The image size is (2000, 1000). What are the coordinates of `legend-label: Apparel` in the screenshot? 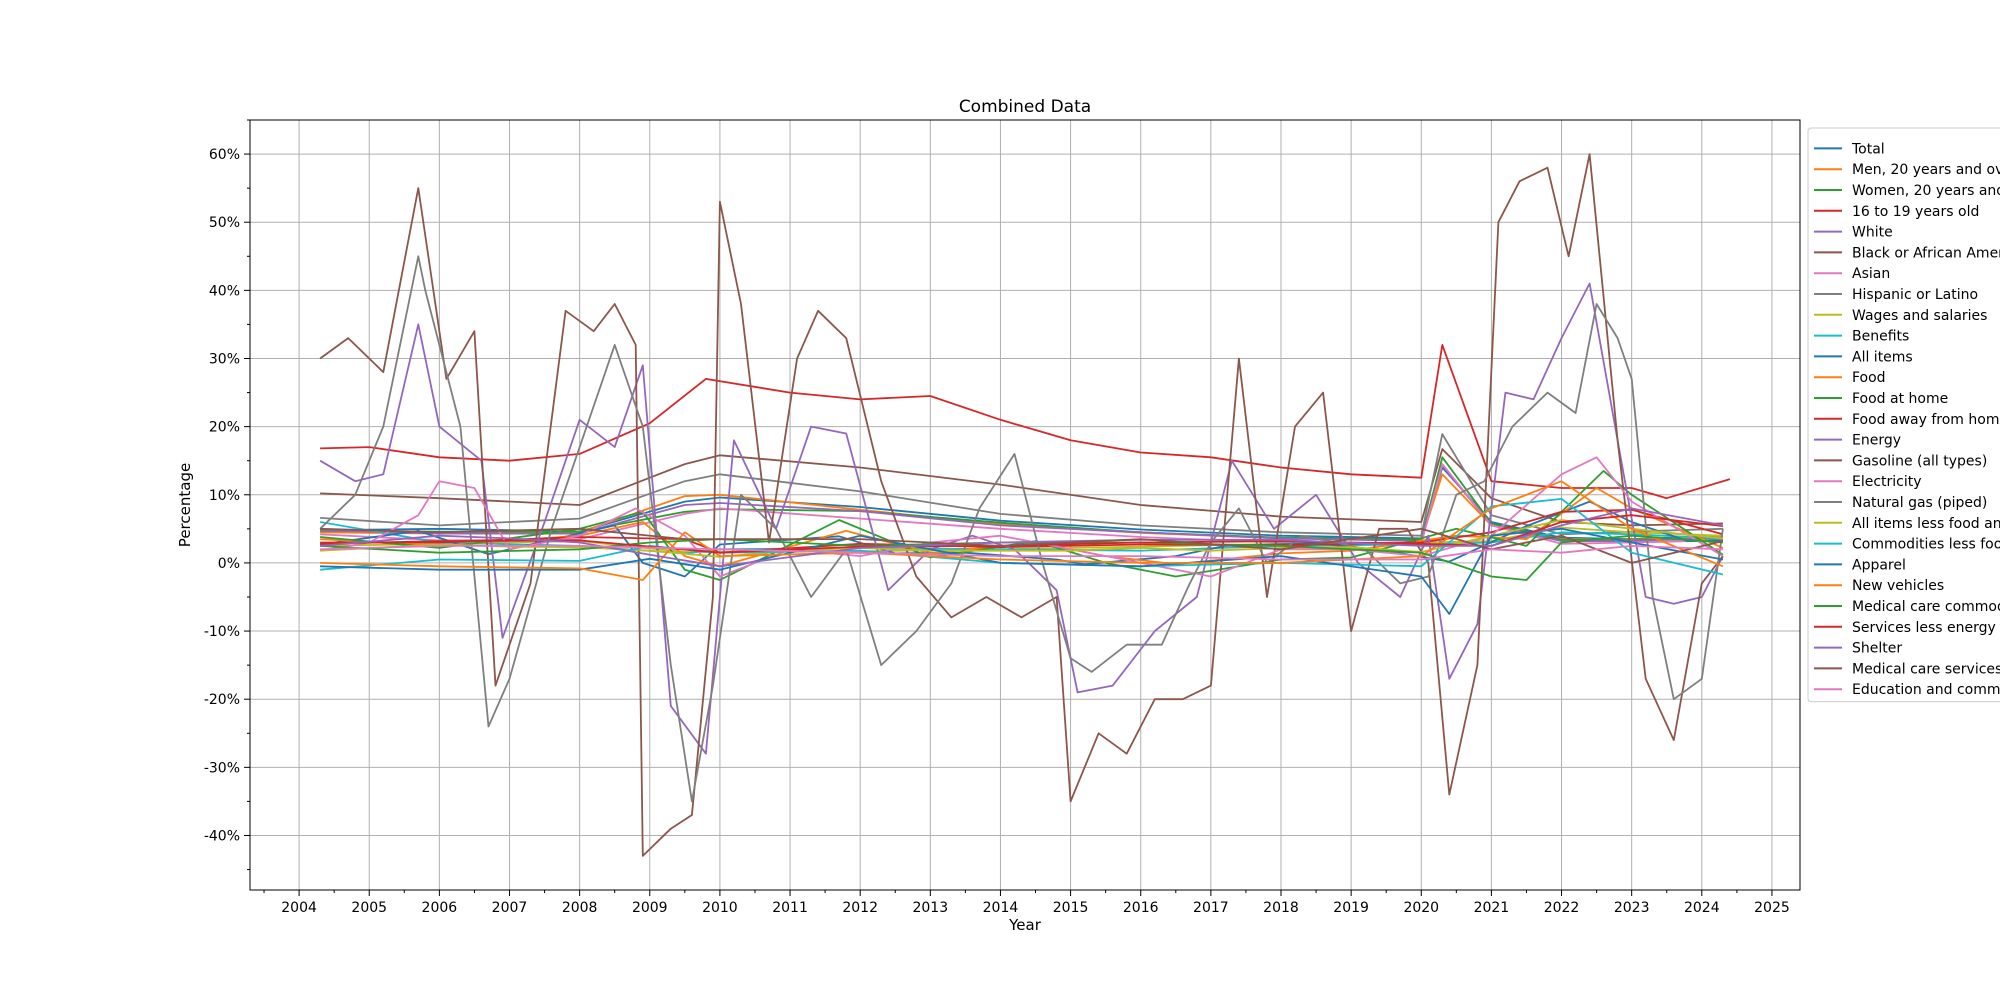 It's located at (1879, 565).